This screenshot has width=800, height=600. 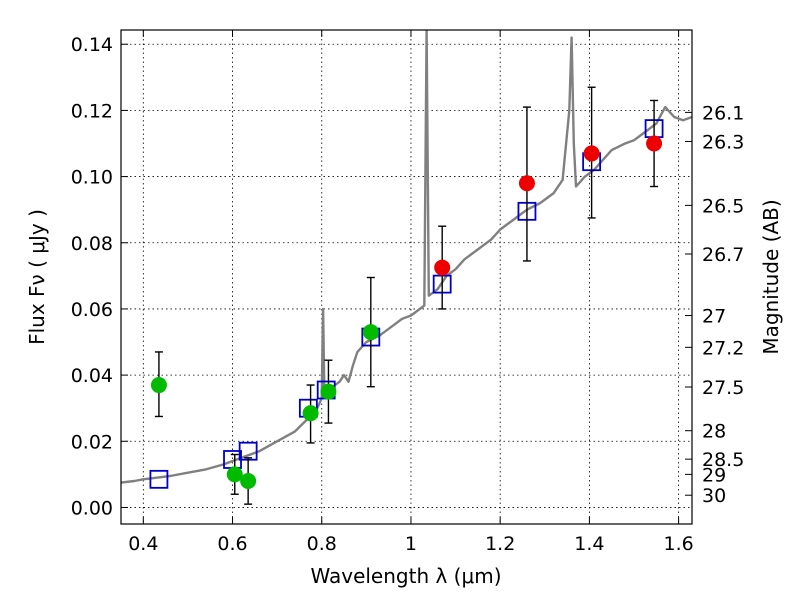 I want to click on x-tick-label: 0.8, so click(x=322, y=544).